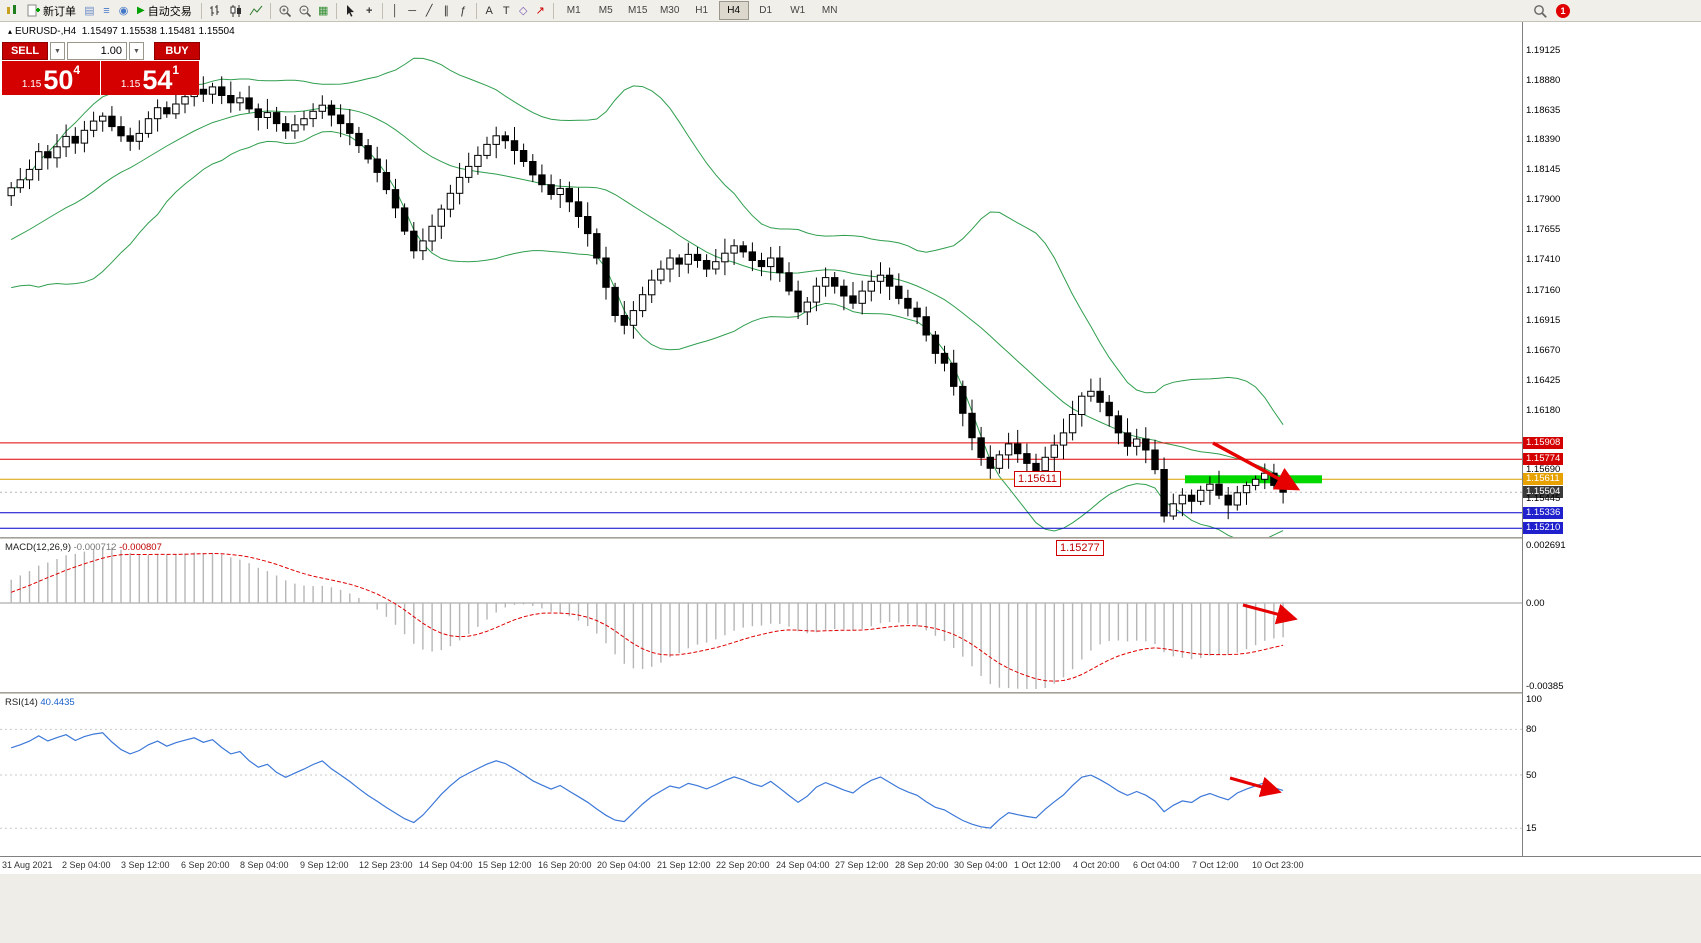 Image resolution: width=1701 pixels, height=943 pixels. I want to click on time-axis-label: 1 Oct 12:00, so click(1037, 865).